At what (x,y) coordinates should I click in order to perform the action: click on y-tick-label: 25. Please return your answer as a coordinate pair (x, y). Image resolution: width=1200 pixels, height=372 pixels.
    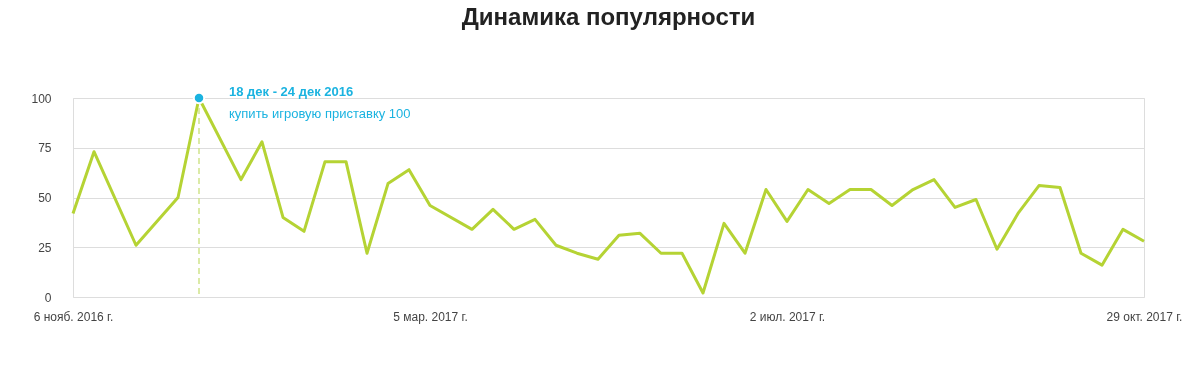
    Looking at the image, I should click on (45, 247).